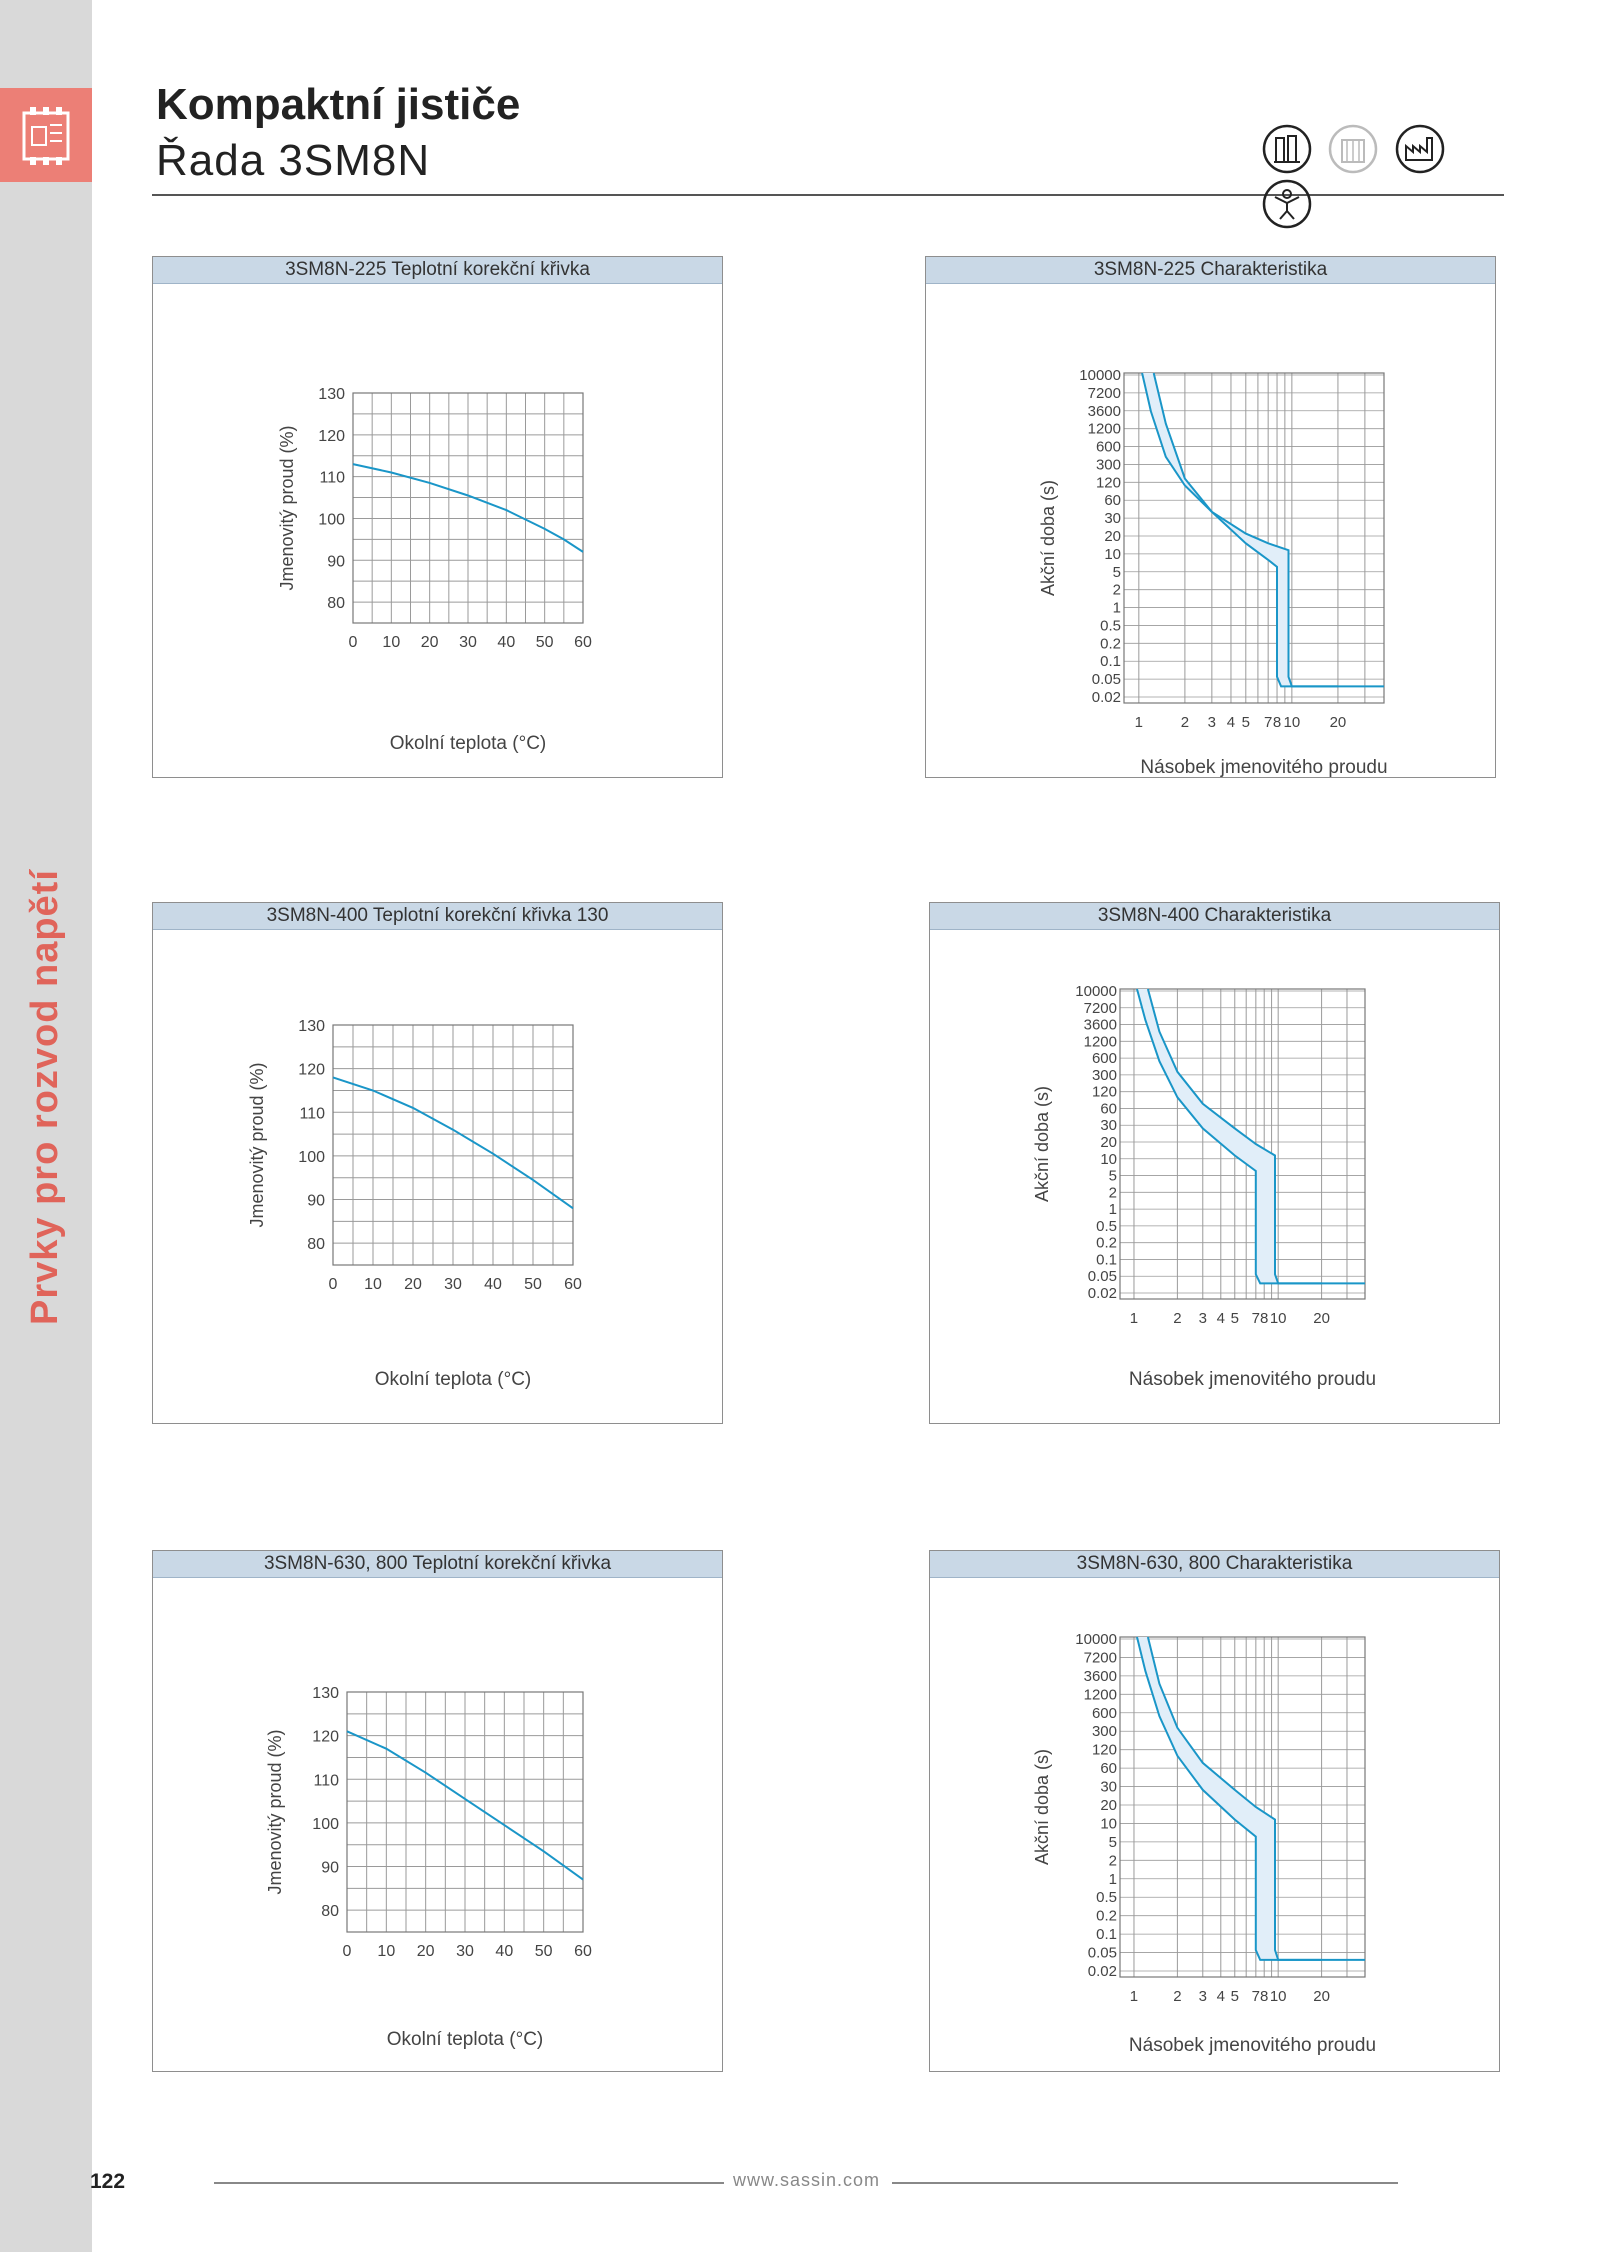 This screenshot has width=1600, height=2252. Describe the element at coordinates (1145, 2183) in the screenshot. I see `footer-line-right` at that location.